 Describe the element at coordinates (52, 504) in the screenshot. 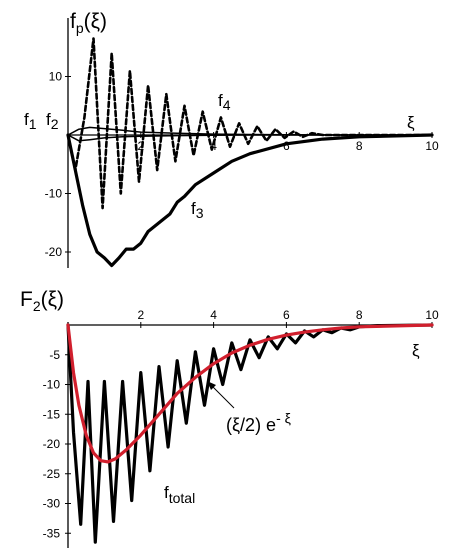

I see `y-tick-label: -30` at that location.